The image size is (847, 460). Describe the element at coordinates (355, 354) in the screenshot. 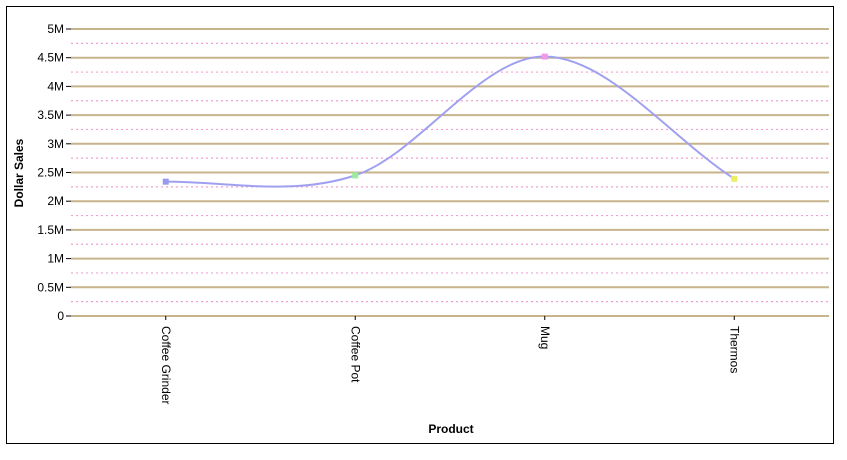

I see `x-tick-label: Coffee Pot` at that location.